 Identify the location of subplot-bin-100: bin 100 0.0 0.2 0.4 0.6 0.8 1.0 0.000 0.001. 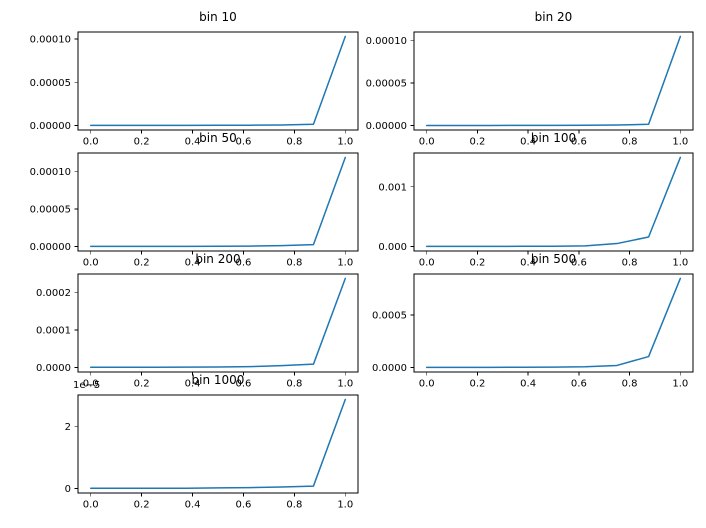
(524, 202).